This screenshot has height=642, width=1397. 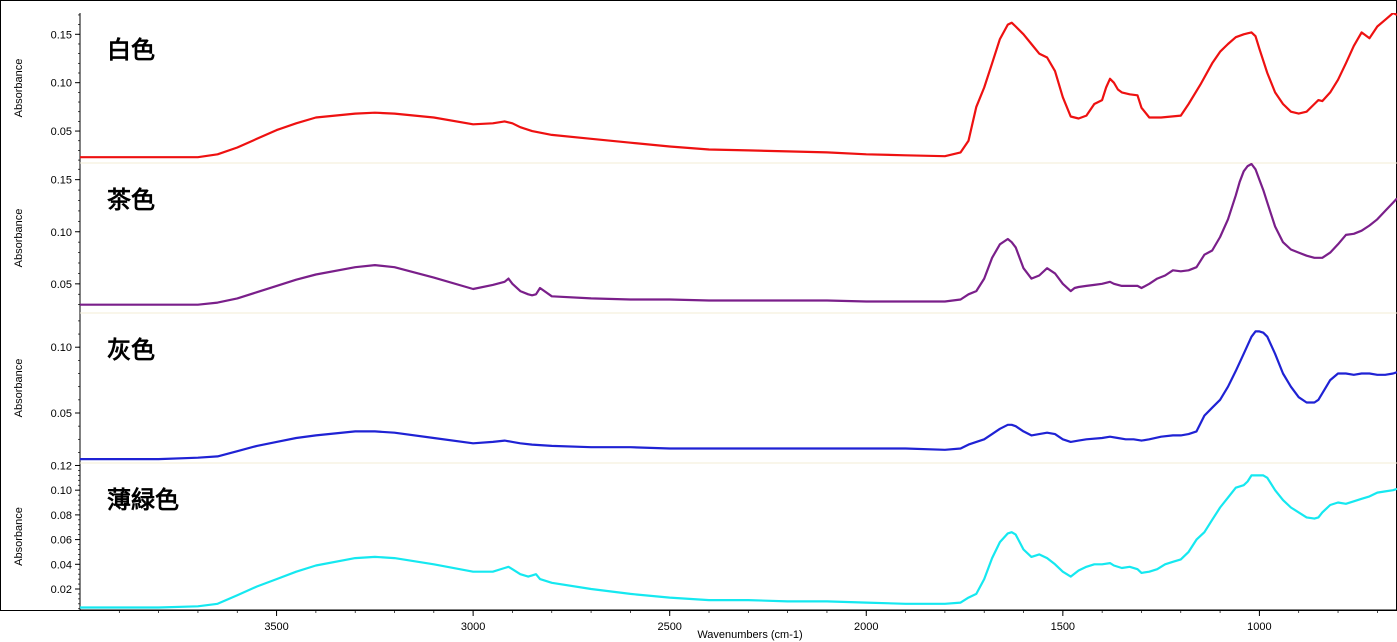 What do you see at coordinates (131, 350) in the screenshot?
I see `panel-label: 灰色` at bounding box center [131, 350].